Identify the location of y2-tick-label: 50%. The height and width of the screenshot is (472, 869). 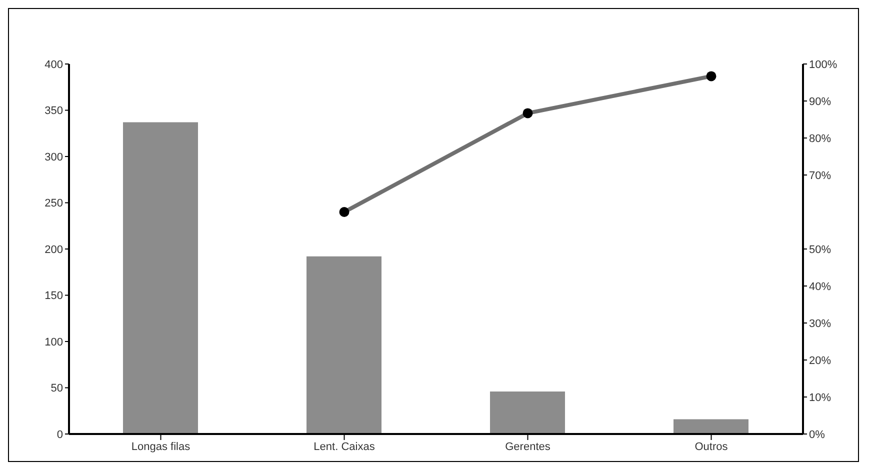
(820, 250).